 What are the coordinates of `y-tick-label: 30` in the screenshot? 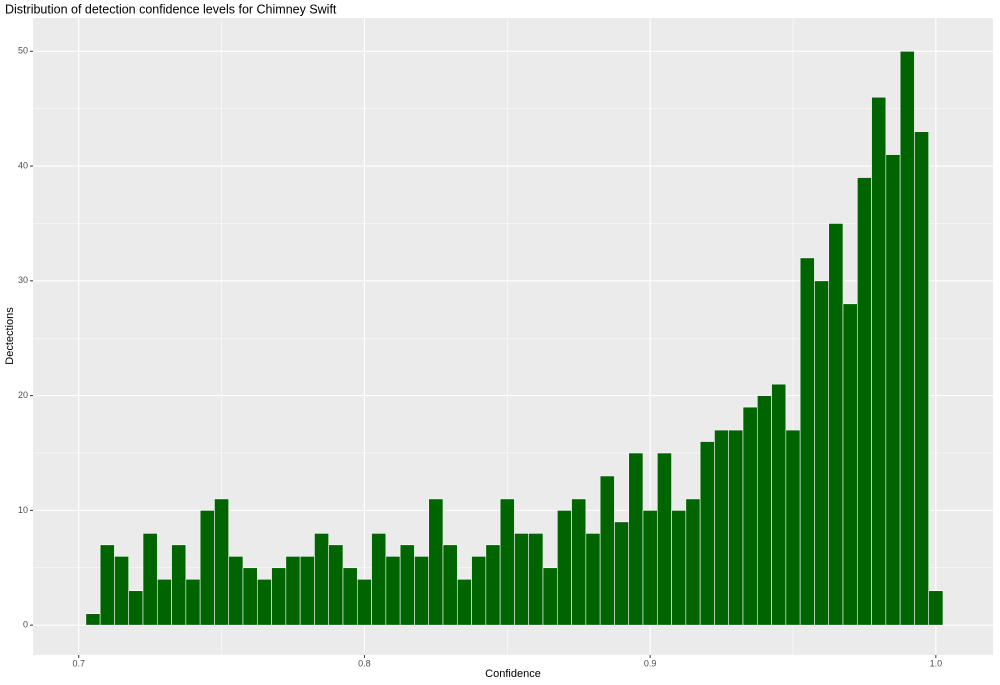 It's located at (23, 280).